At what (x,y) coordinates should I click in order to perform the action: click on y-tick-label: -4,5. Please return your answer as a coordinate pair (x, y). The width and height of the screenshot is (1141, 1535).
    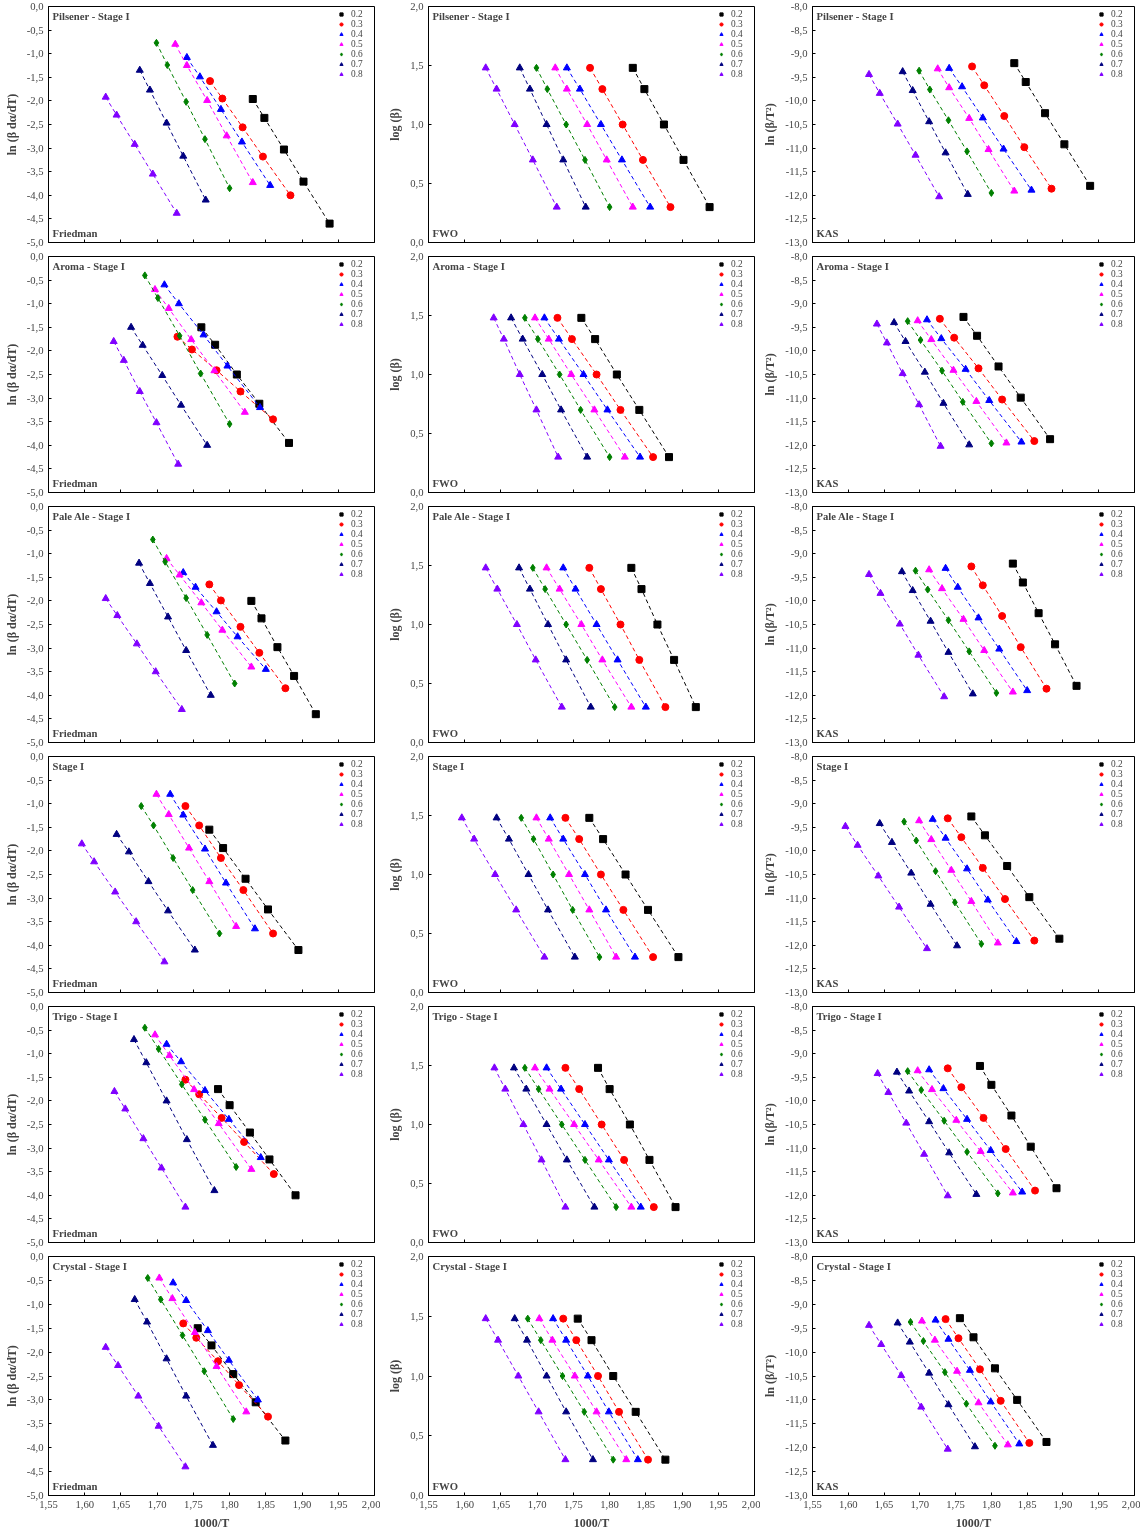
    Looking at the image, I should click on (35, 719).